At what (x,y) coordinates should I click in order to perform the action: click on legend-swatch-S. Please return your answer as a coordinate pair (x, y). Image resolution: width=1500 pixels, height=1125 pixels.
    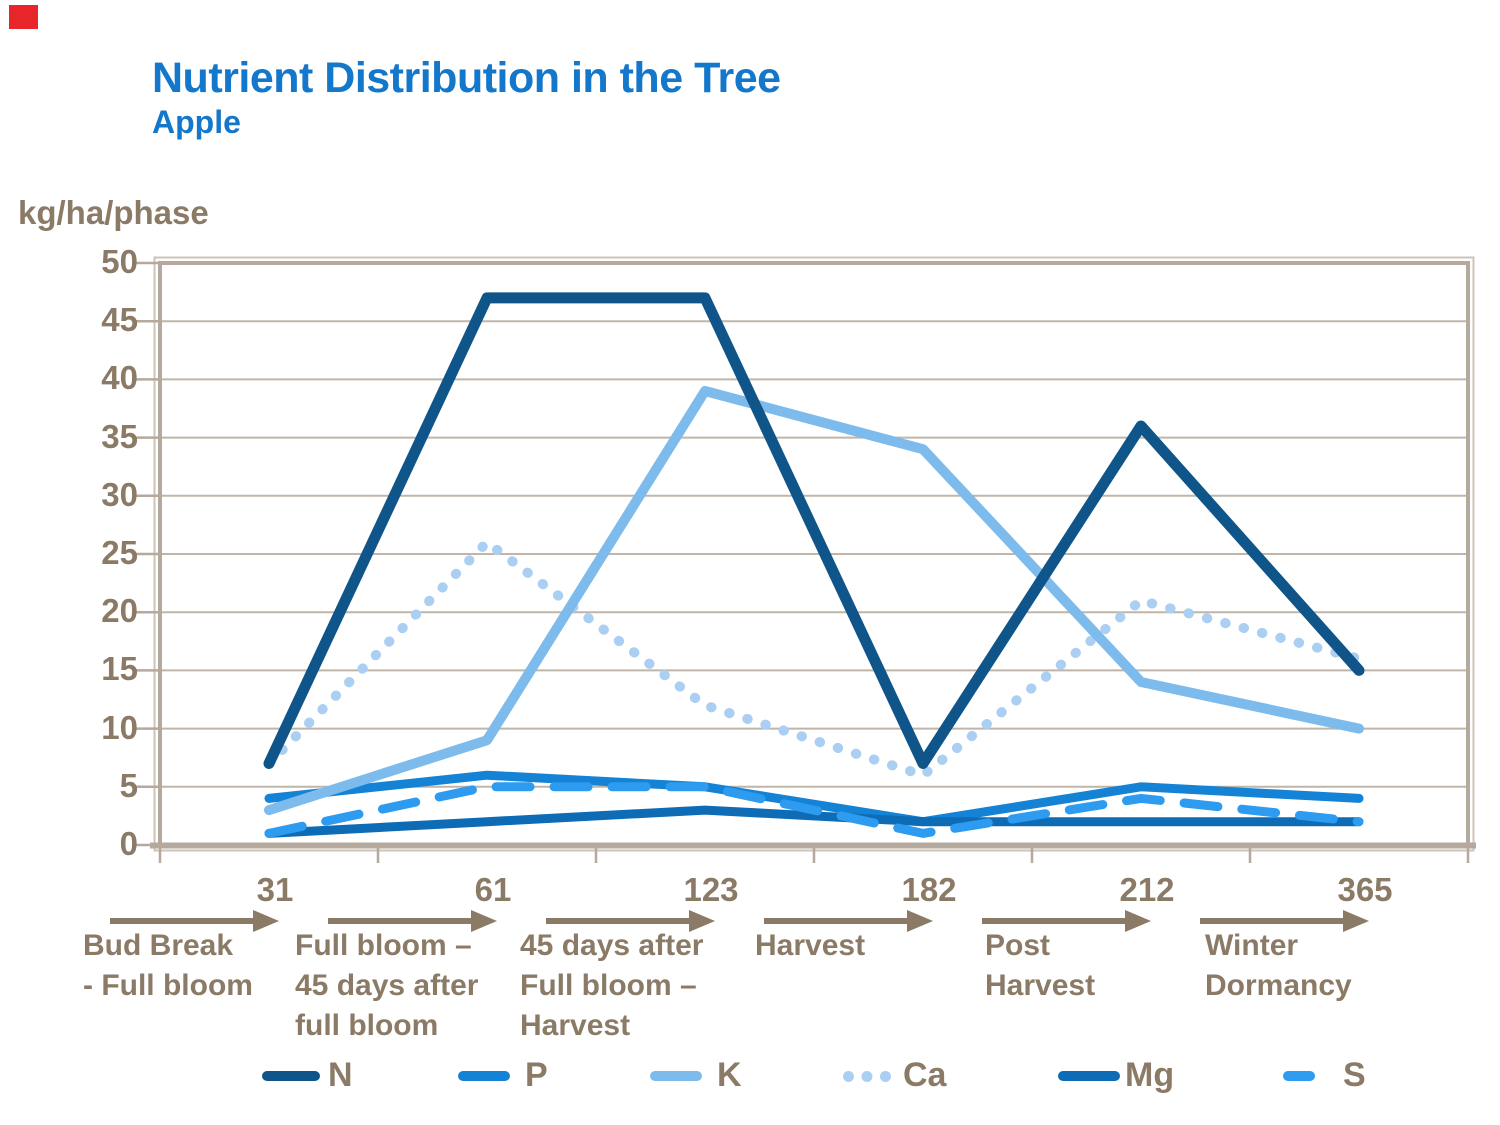
    Looking at the image, I should click on (1299, 1076).